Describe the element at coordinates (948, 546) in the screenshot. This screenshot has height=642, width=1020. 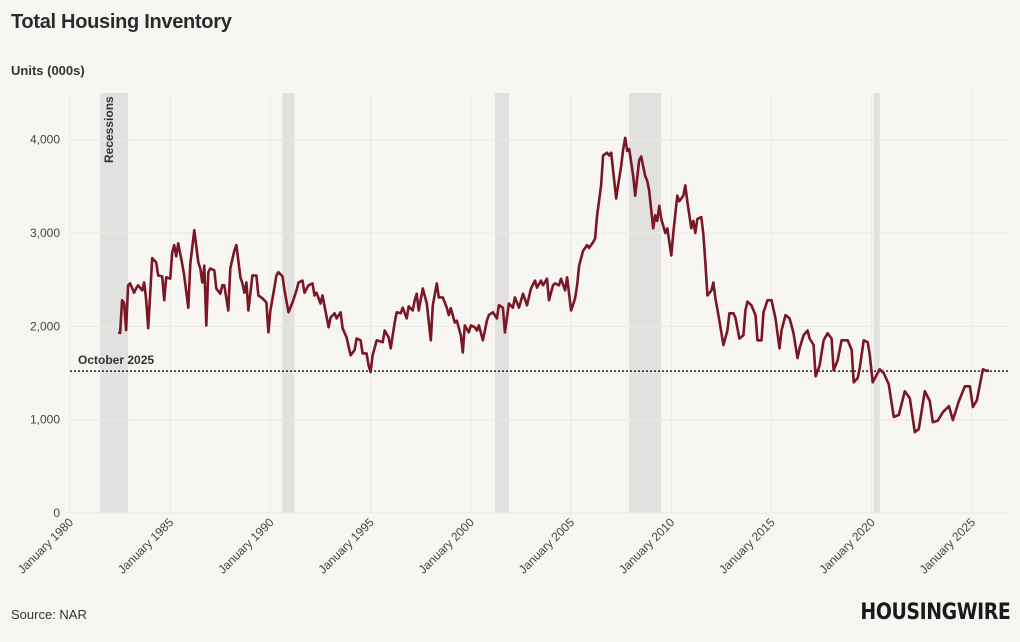
I see `x-tick-label: January 2025` at that location.